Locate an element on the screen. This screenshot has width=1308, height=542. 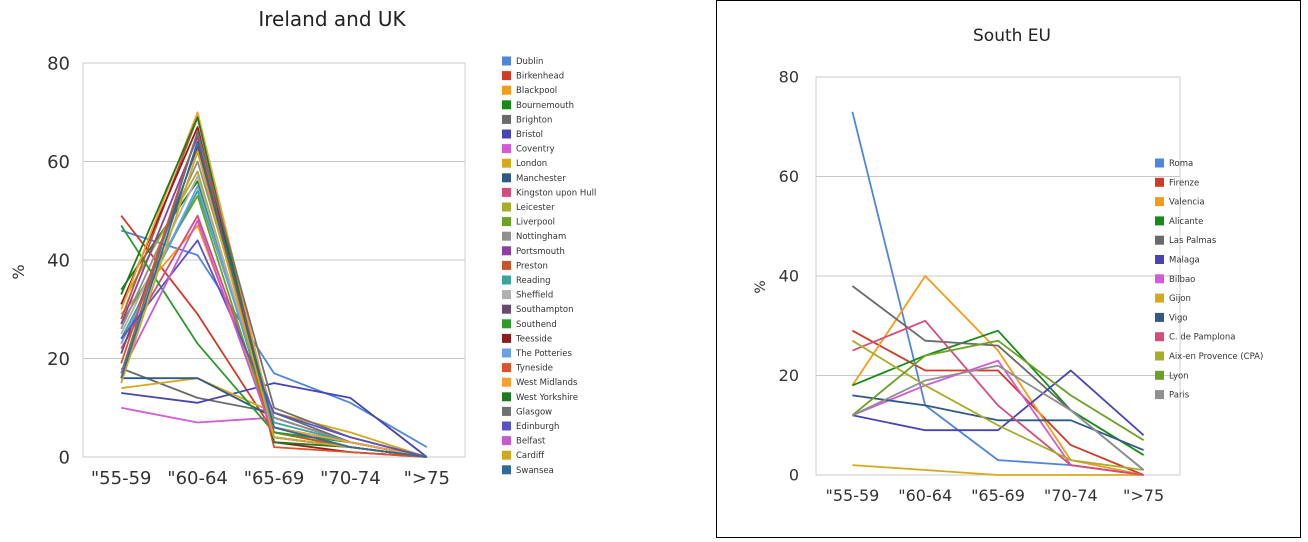
legend-label: Alicante is located at coordinates (1186, 222).